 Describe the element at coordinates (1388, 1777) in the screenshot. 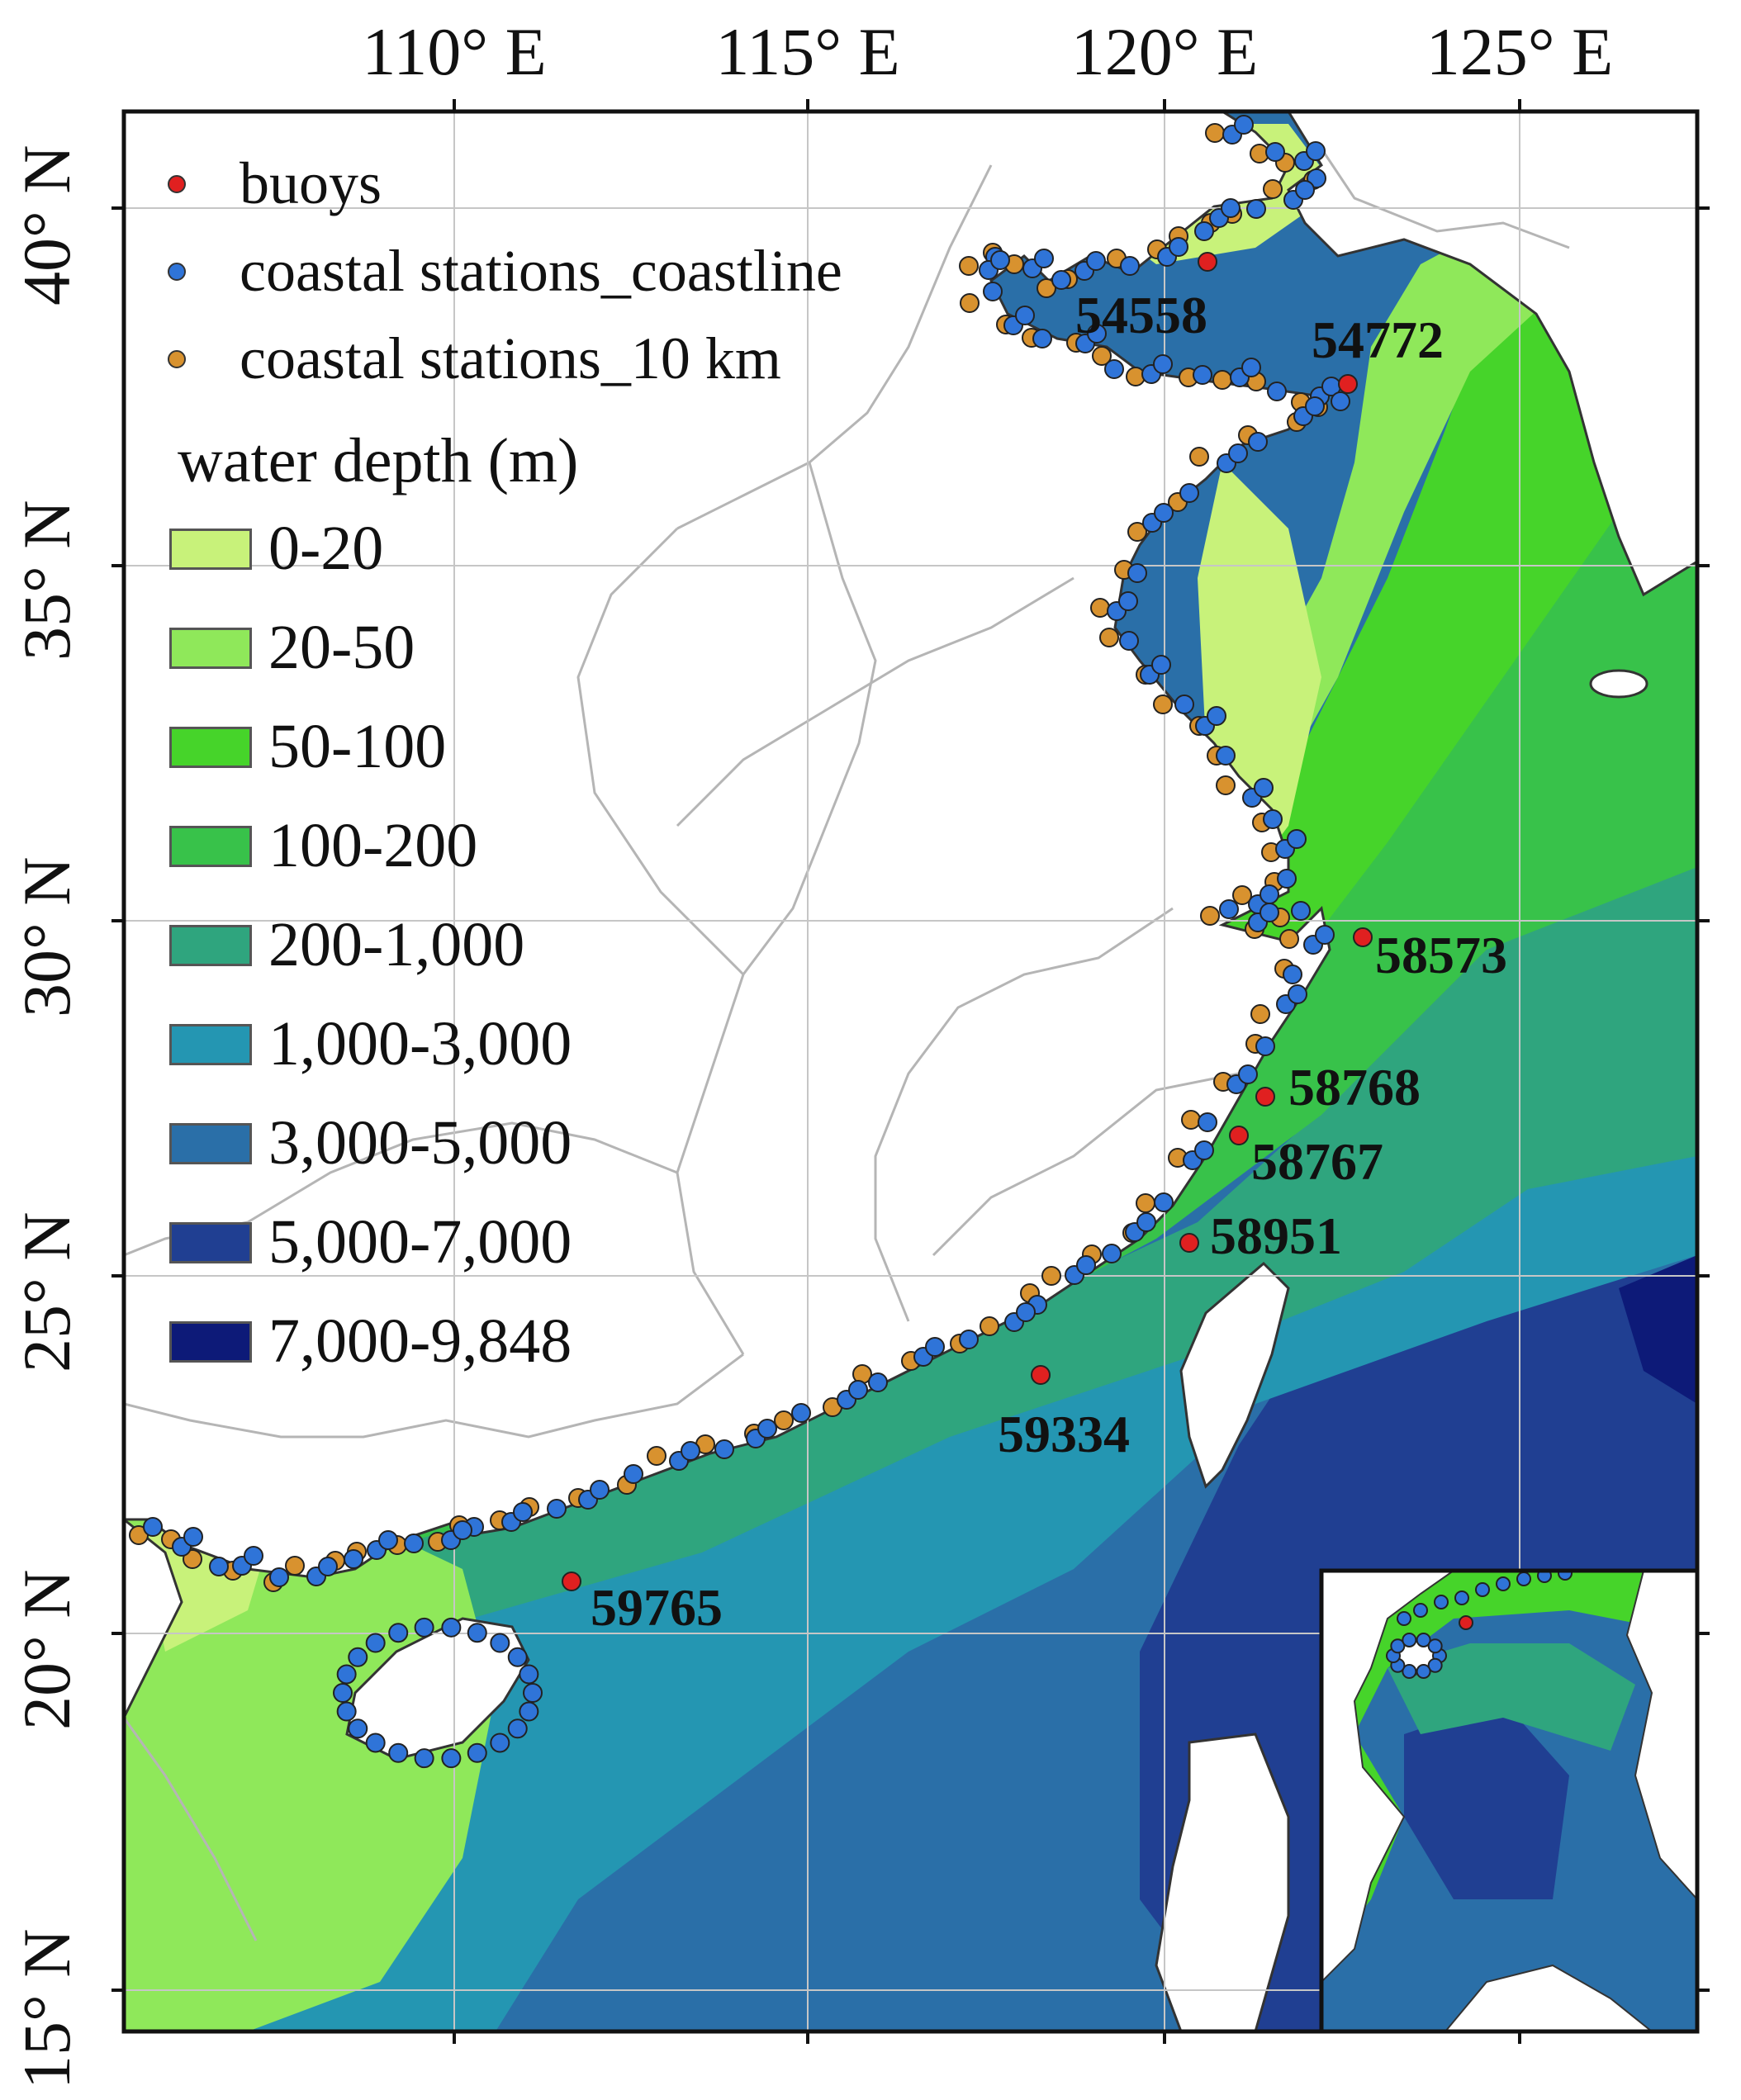

I see `inset-land-west` at that location.